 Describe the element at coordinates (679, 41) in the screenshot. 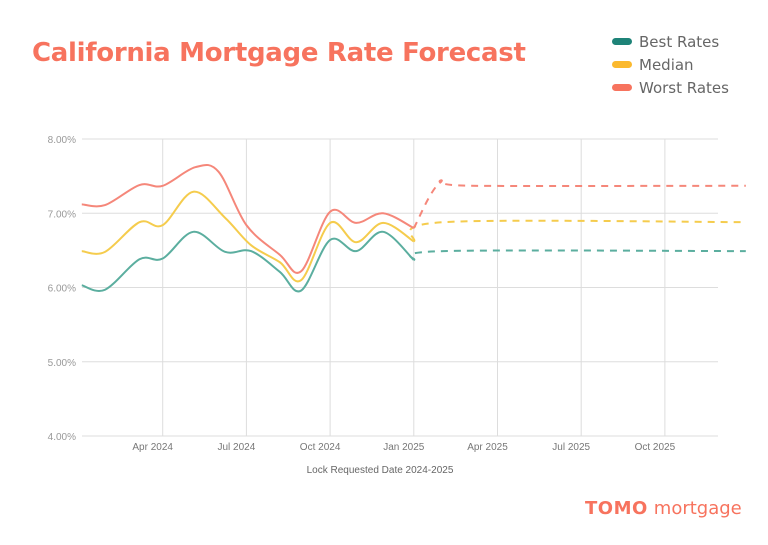

I see `legend-label: Best Rates` at that location.